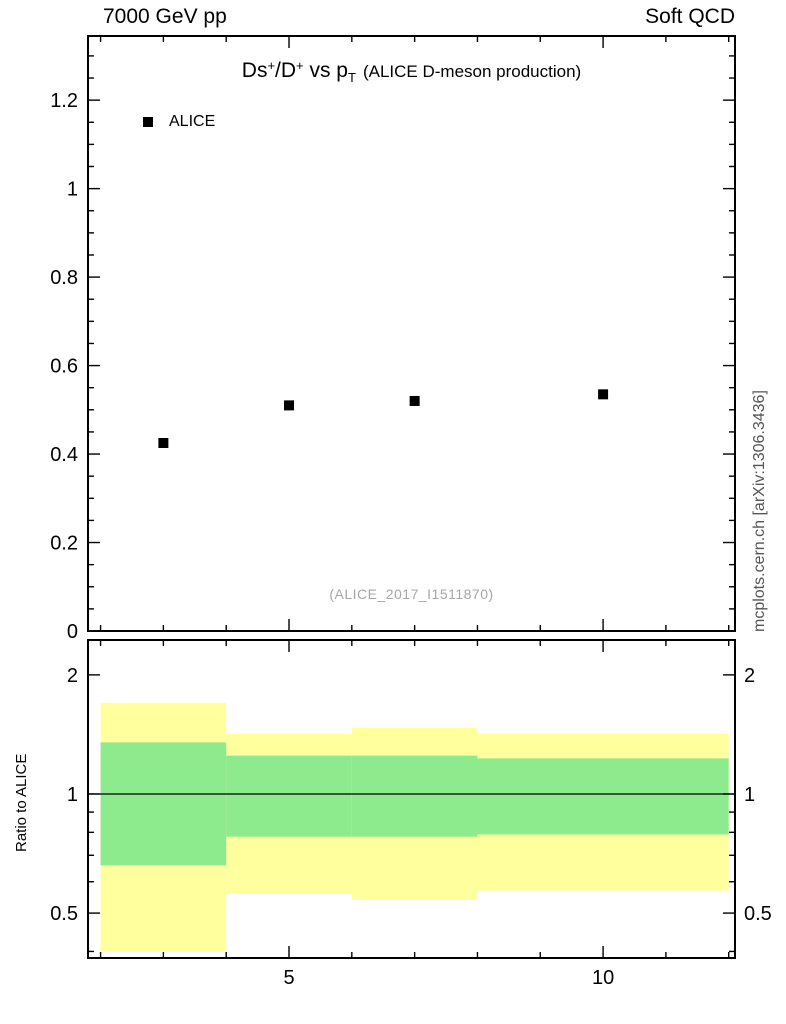 This screenshot has width=786, height=1024. I want to click on header-process-group: Soft QCD, so click(690, 16).